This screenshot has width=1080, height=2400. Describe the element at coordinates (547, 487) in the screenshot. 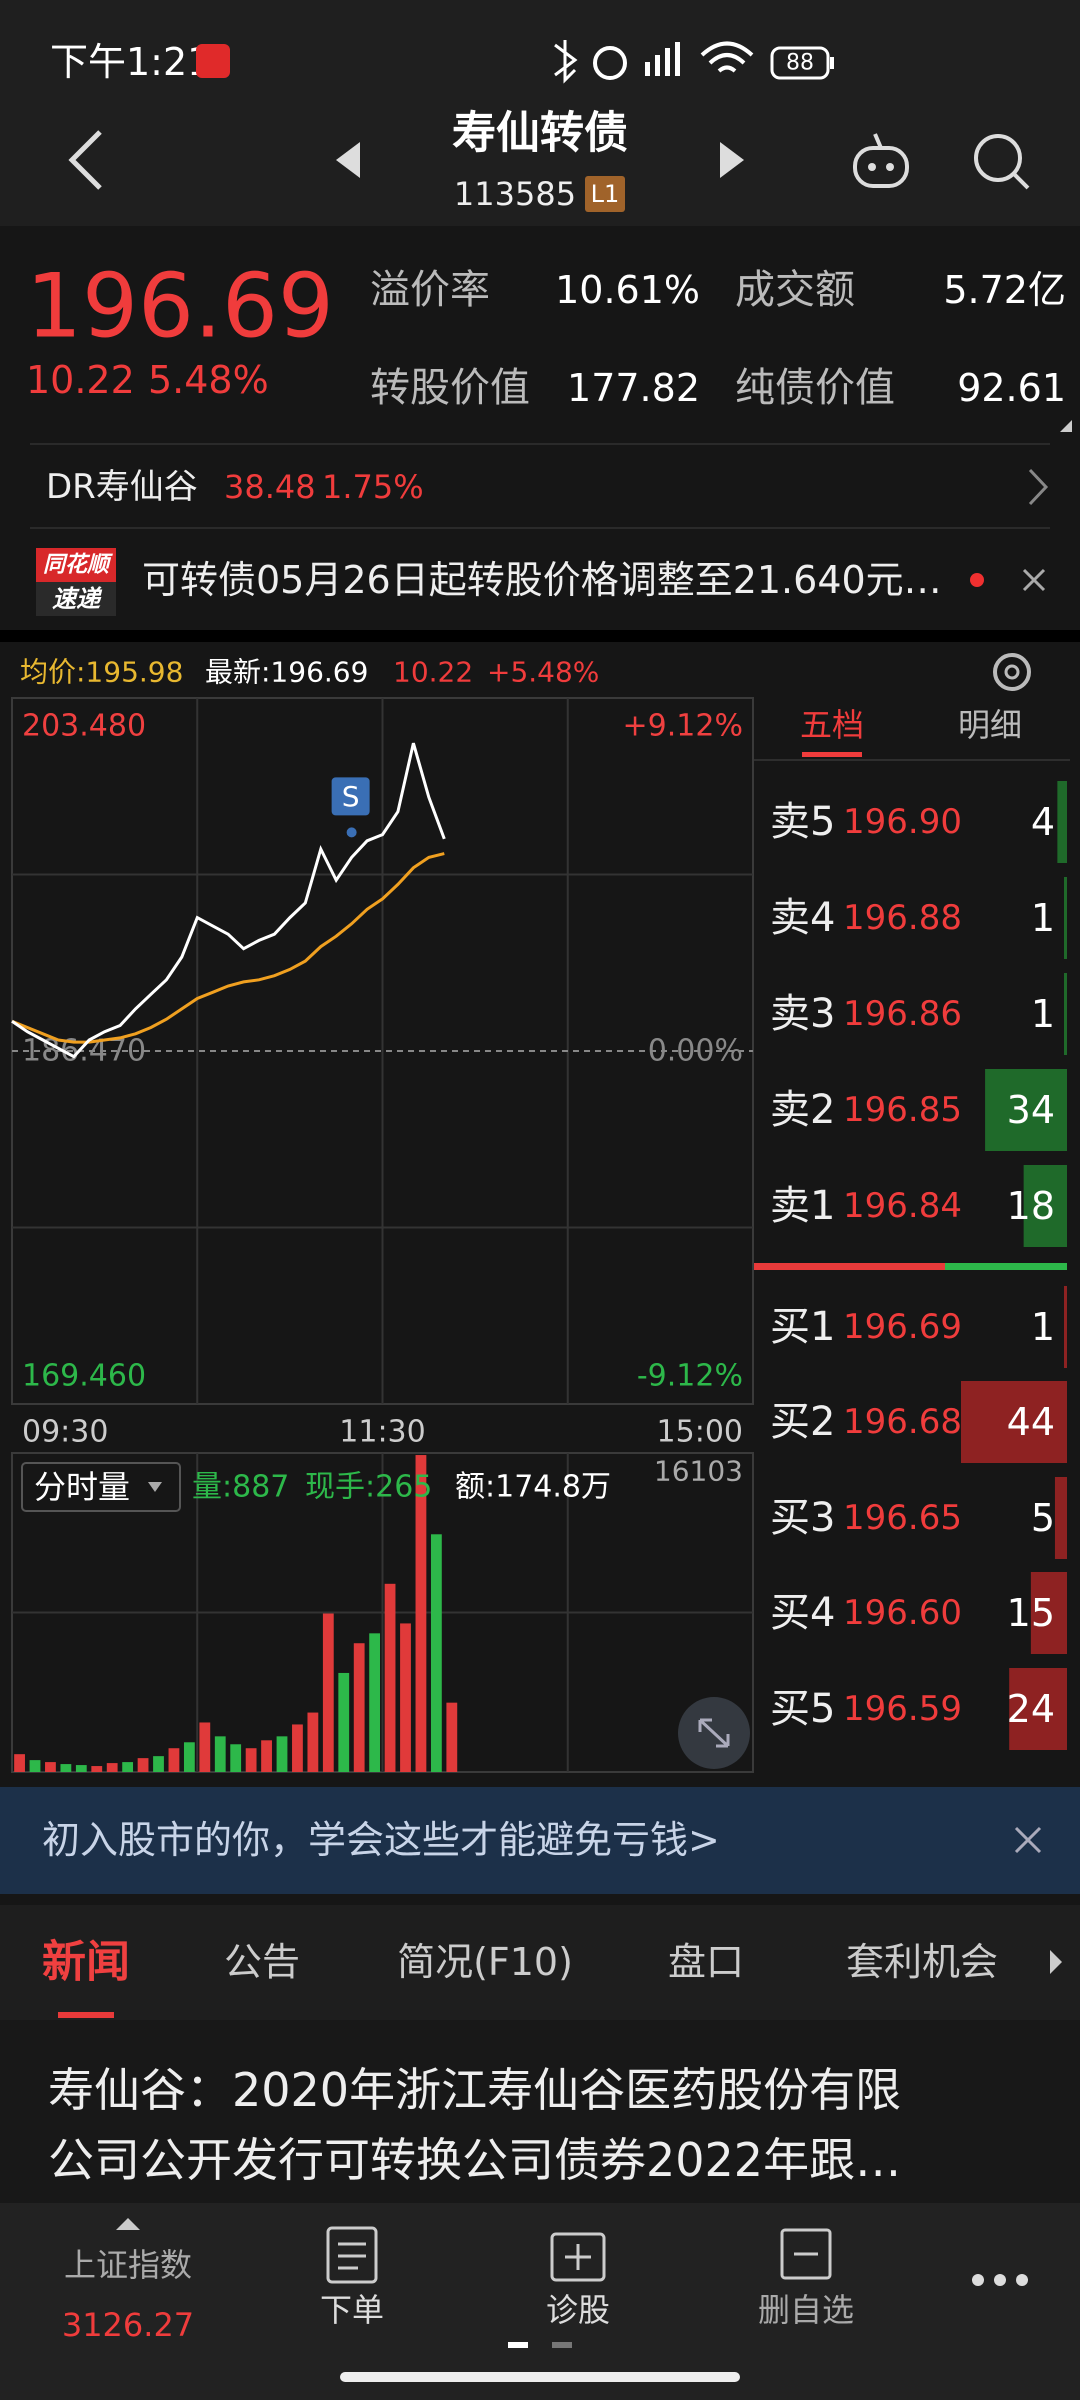

I see `stock-row: DR寿仙谷 38.48 1.75%` at that location.